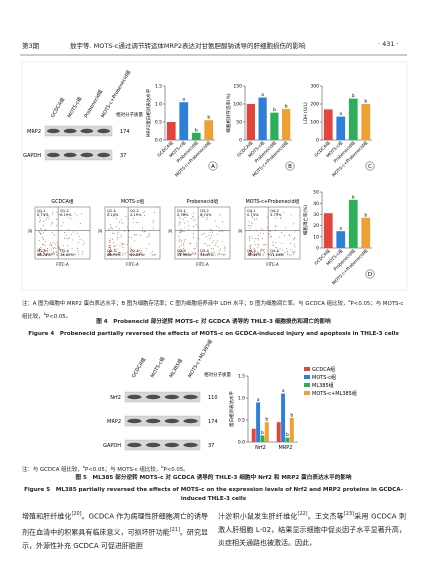 The image size is (427, 585). Describe the element at coordinates (183, 100) in the screenshot. I see `significance-label: a` at that location.